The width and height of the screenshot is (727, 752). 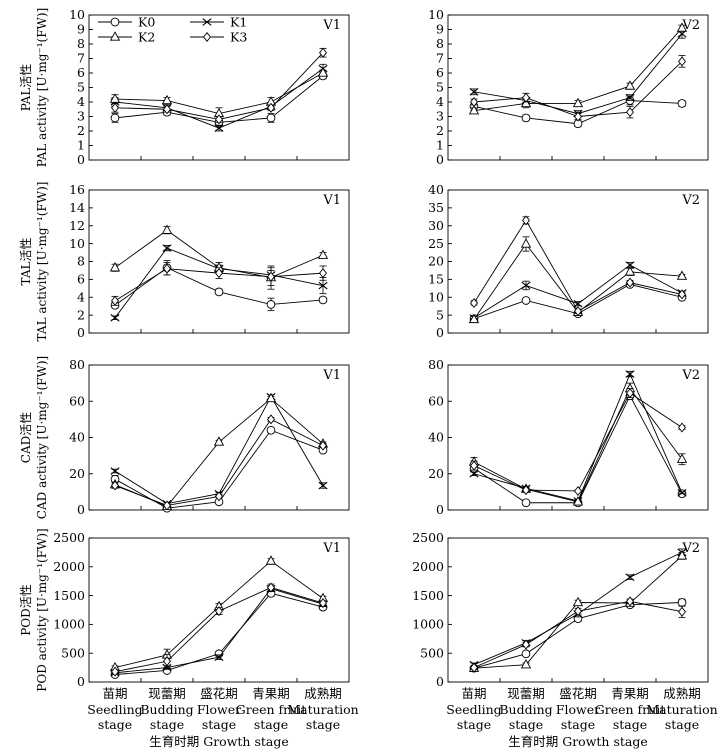 I want to click on y-axis-label-en: CAD activity [U·mg⁻¹(FW)], so click(x=42, y=437).